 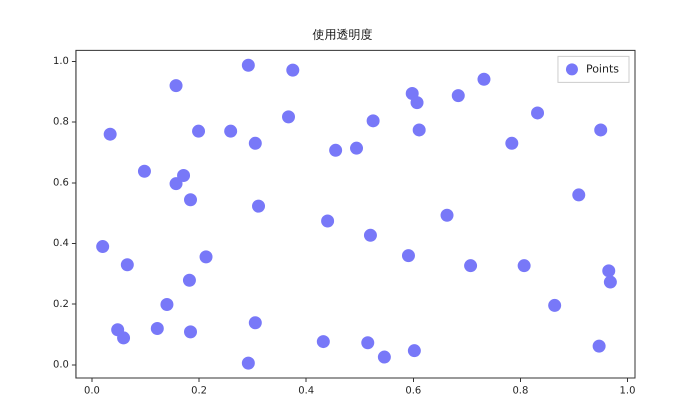 What do you see at coordinates (60, 244) in the screenshot?
I see `y-tick-label: 0.4` at bounding box center [60, 244].